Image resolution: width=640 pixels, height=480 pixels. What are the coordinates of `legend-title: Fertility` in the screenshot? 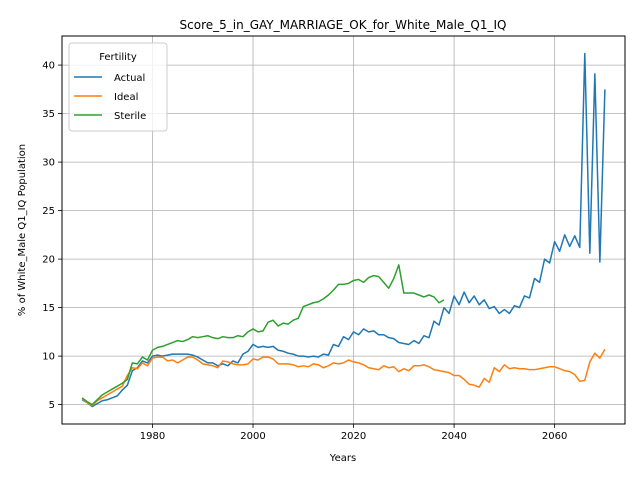 It's located at (118, 57).